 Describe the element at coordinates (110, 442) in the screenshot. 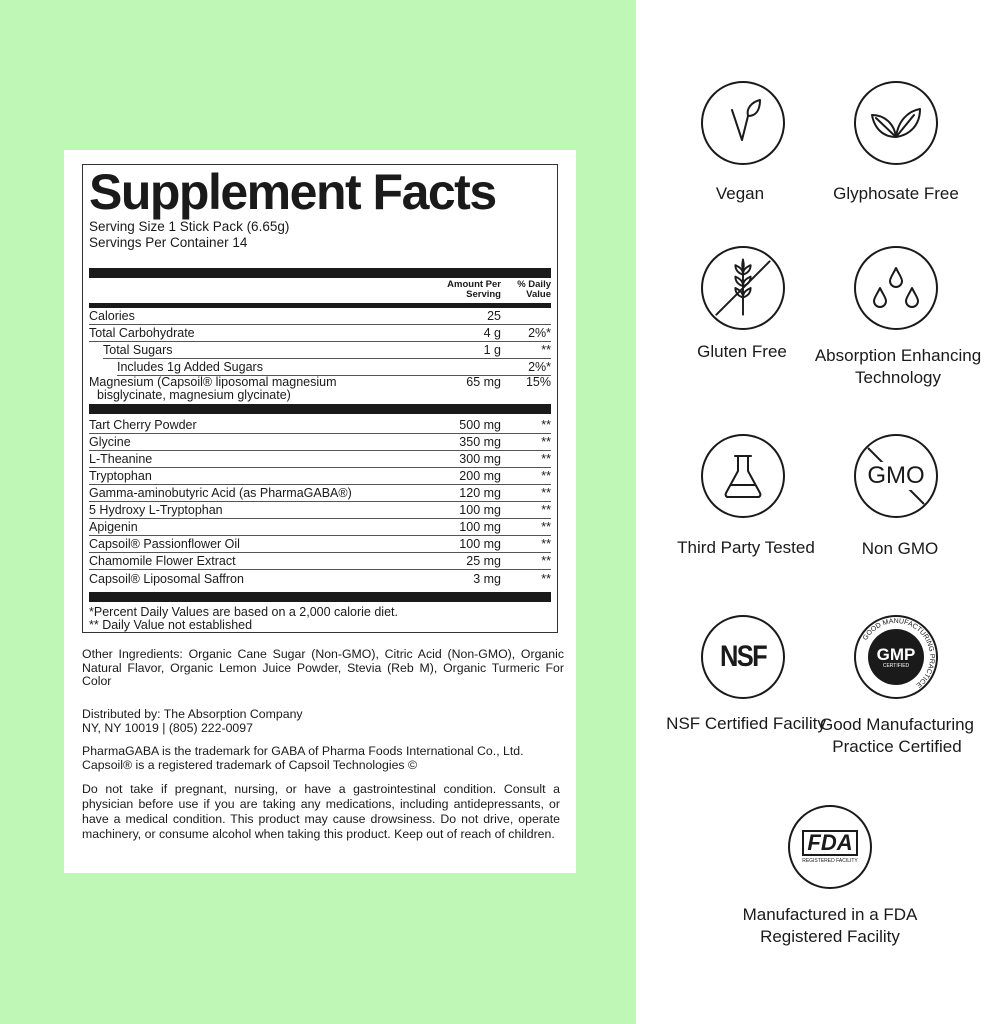

I see `row-name: Glycine` at that location.